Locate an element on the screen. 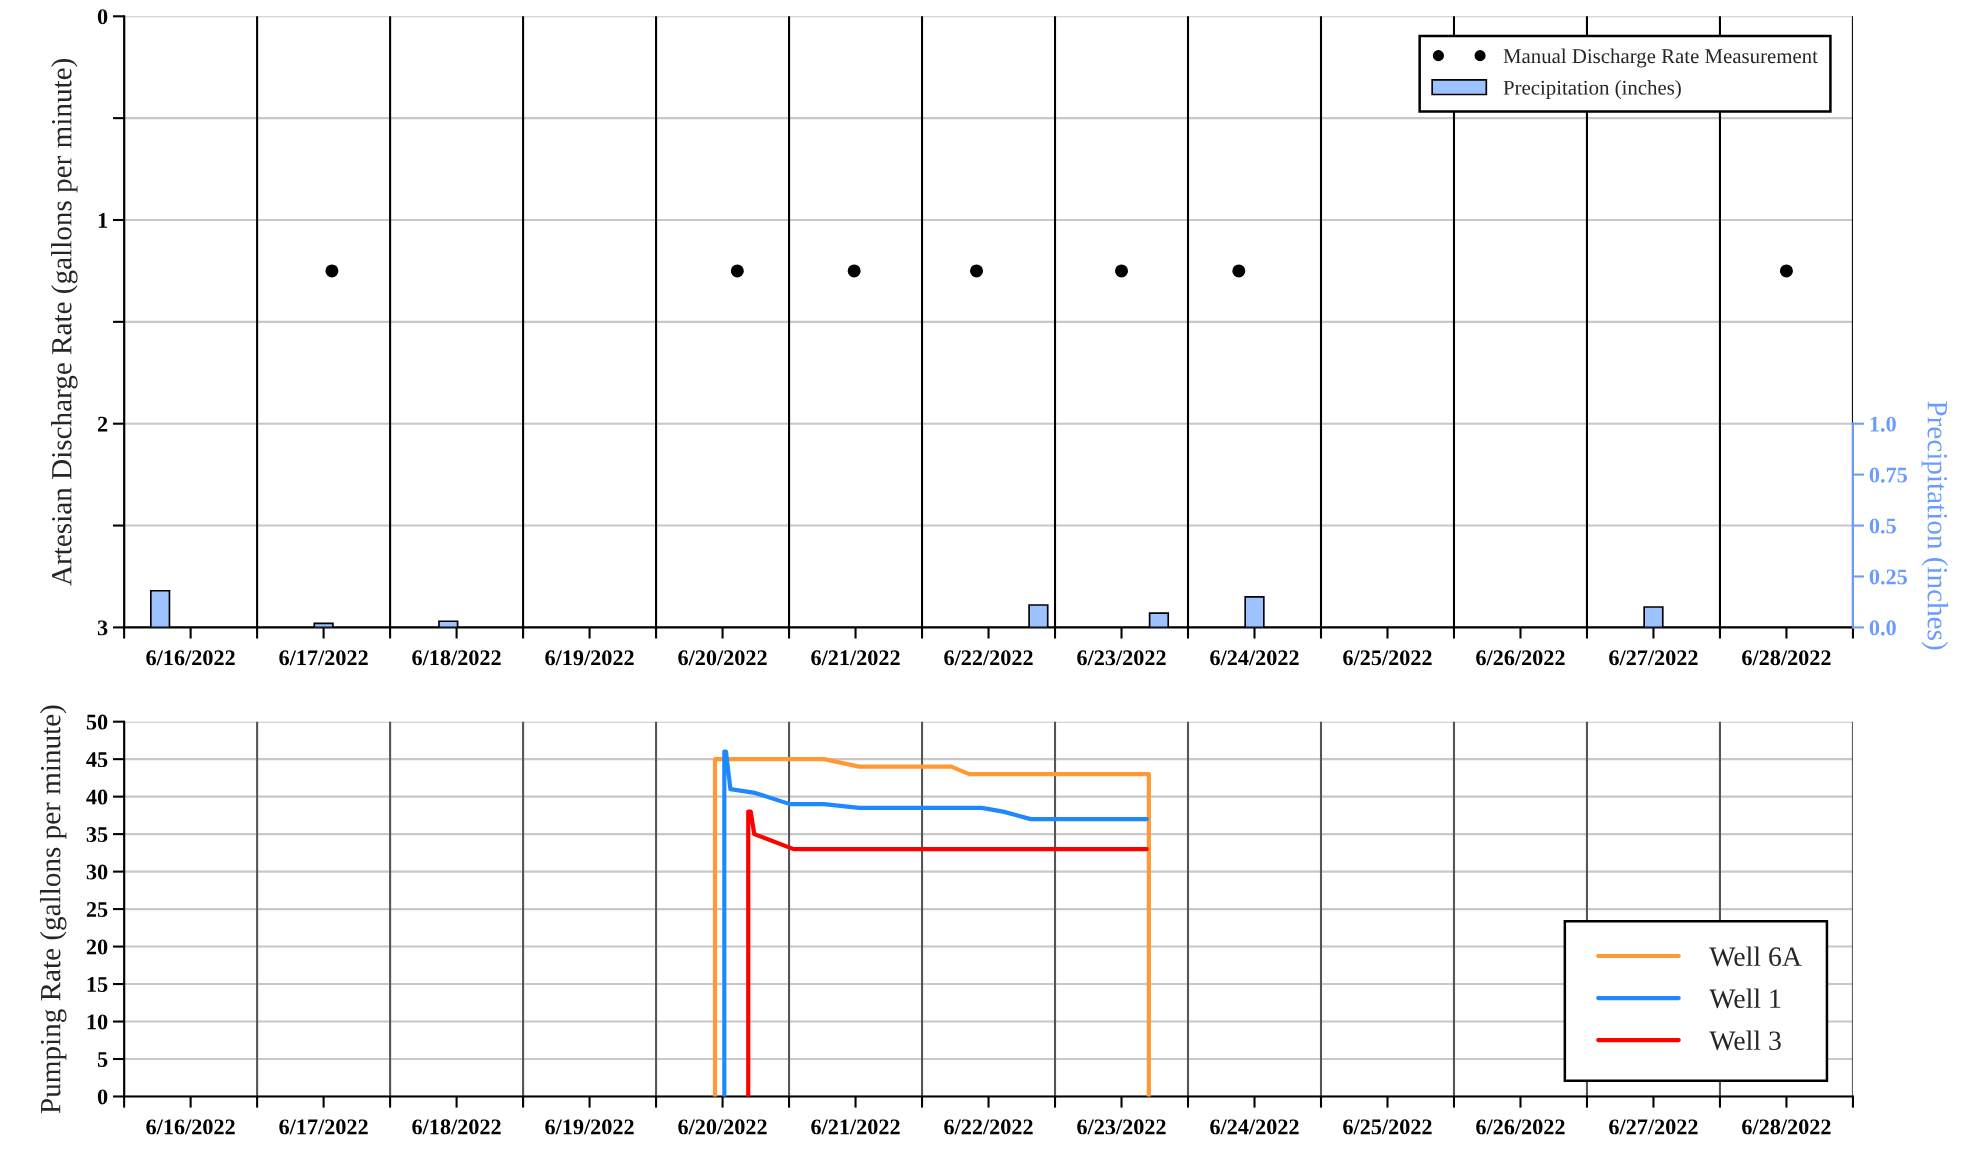 Image resolution: width=1986 pixels, height=1164 pixels. y-tick-label: 35 is located at coordinates (97, 835).